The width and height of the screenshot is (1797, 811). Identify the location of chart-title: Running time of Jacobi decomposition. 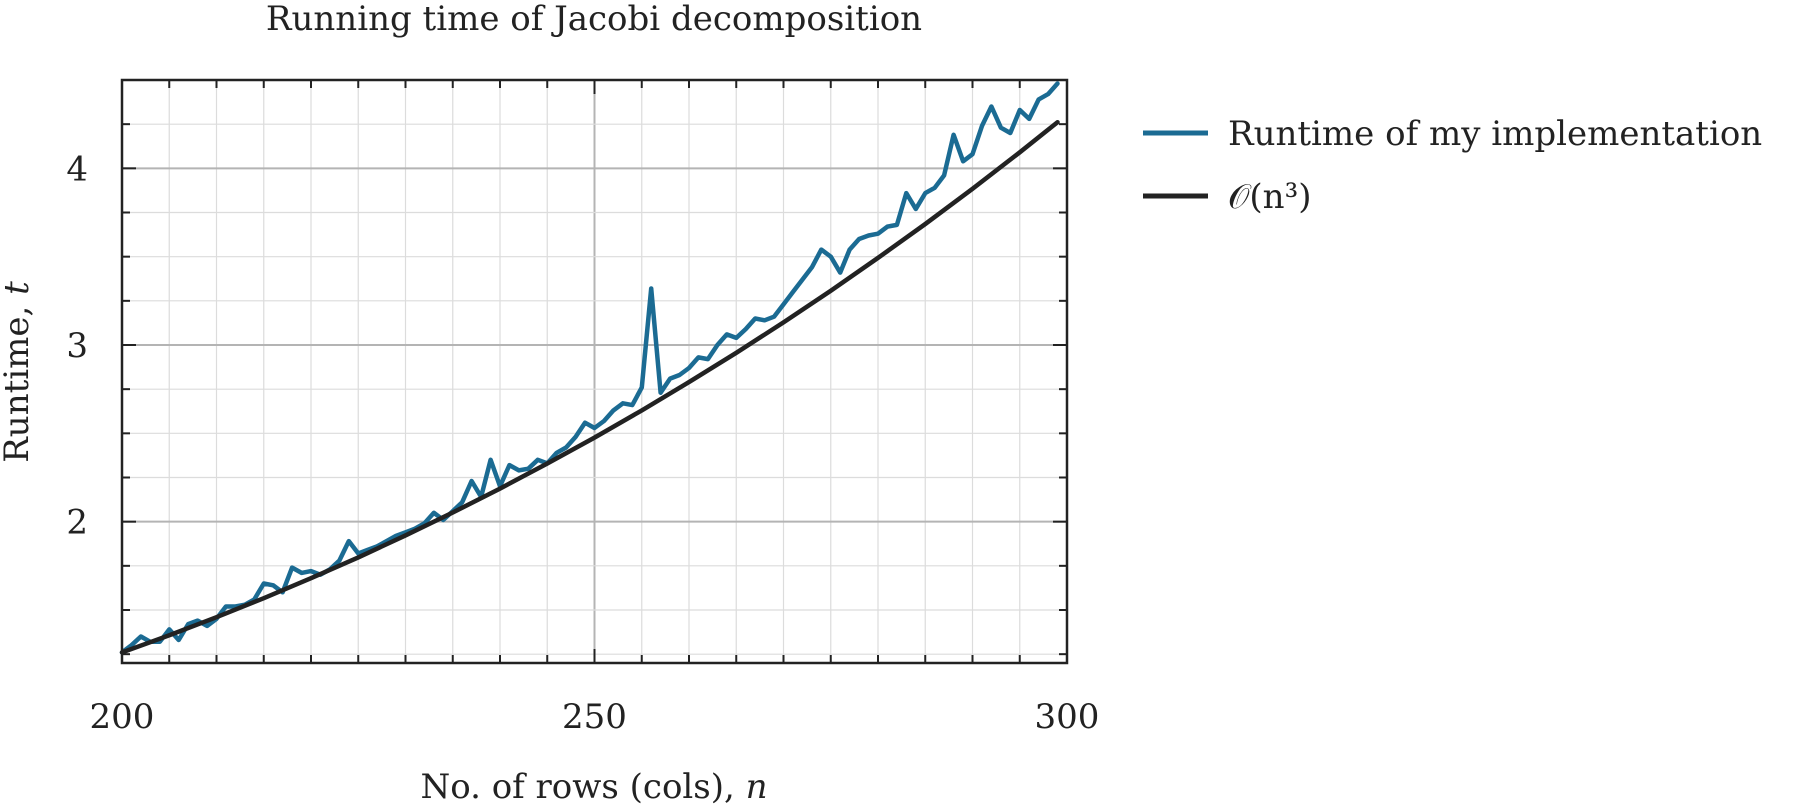
(594, 19).